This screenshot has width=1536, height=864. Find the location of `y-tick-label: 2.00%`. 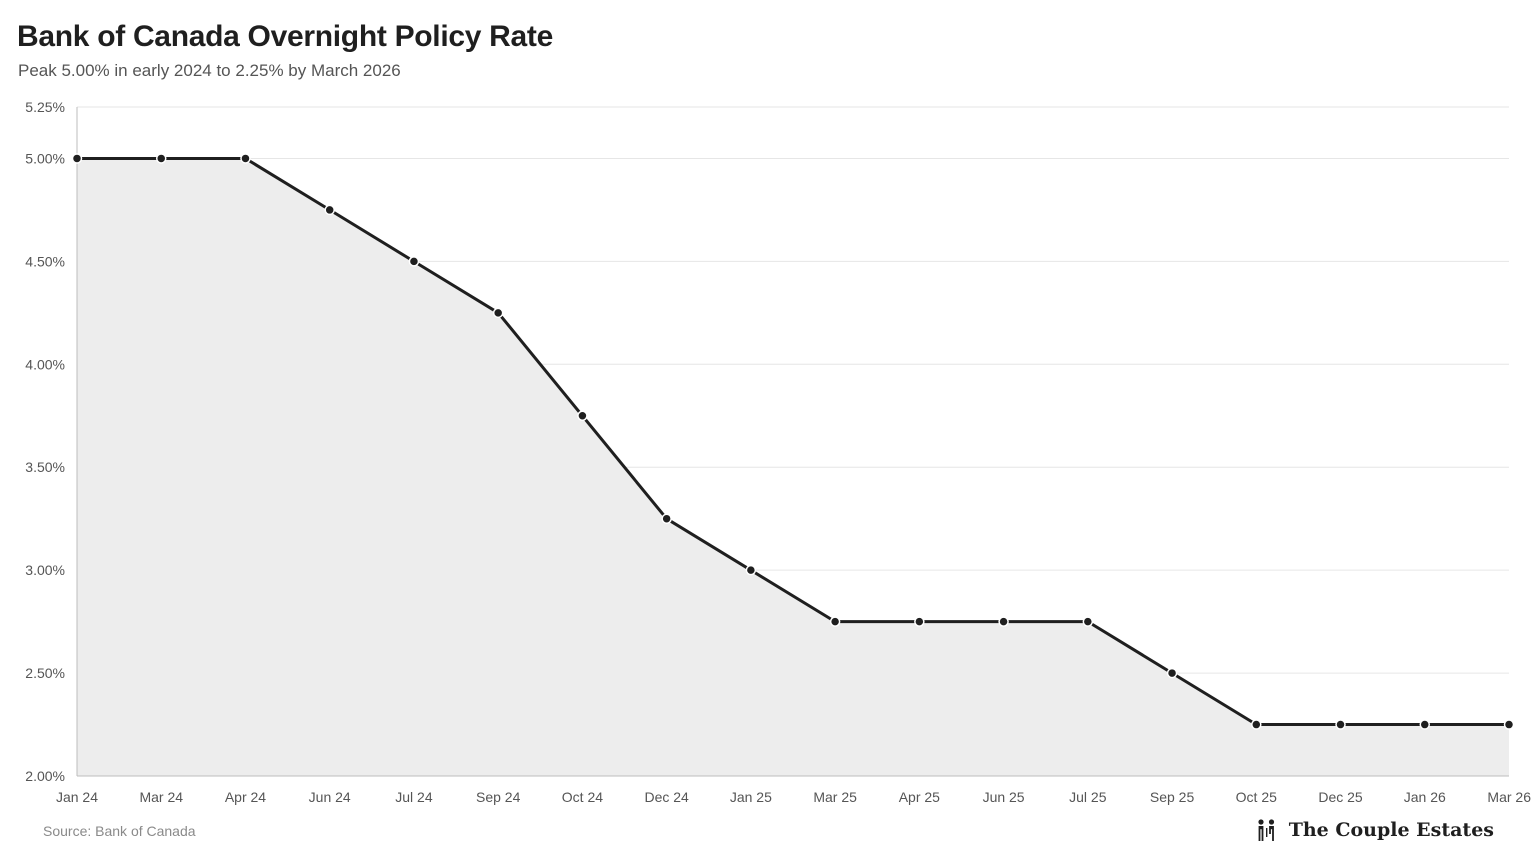

y-tick-label: 2.00% is located at coordinates (45, 776).